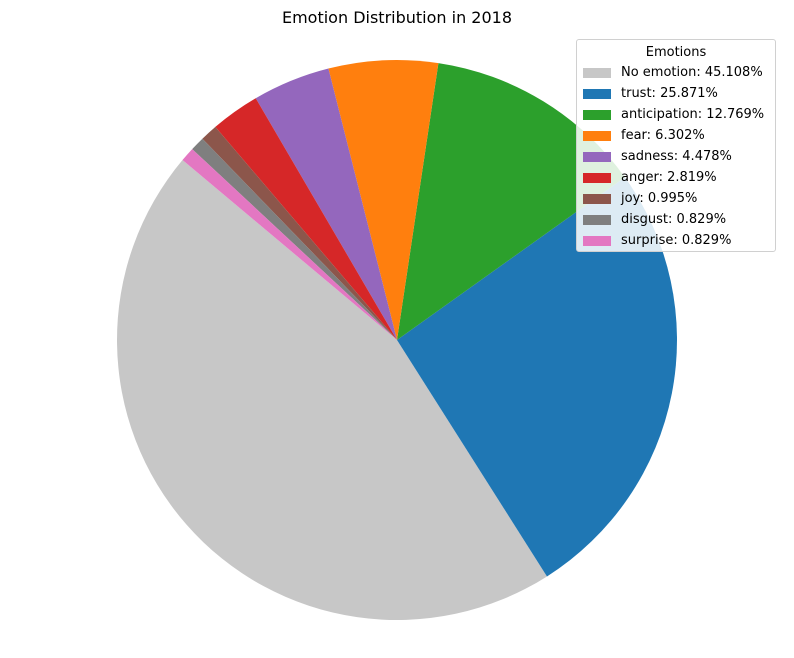 The width and height of the screenshot is (794, 658). What do you see at coordinates (659, 198) in the screenshot?
I see `legend-label-6: joy: 0.995%` at bounding box center [659, 198].